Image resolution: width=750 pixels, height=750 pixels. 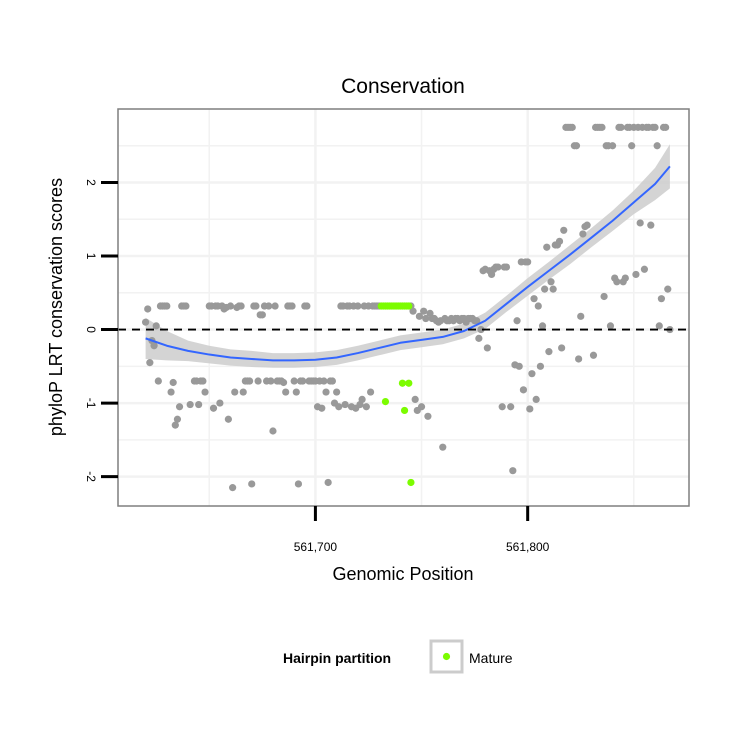 What do you see at coordinates (91, 403) in the screenshot?
I see `y-tick-label: -1` at bounding box center [91, 403].